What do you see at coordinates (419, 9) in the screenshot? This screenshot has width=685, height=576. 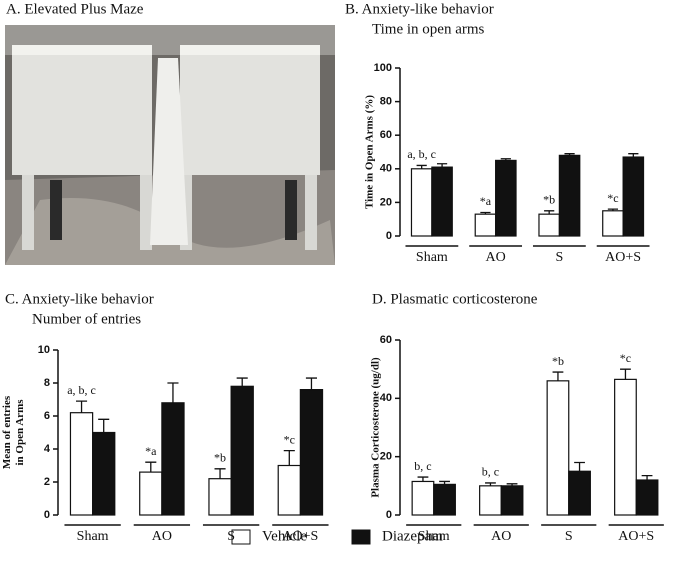 I see `chart-title: B. Anxiety-like behavior` at bounding box center [419, 9].